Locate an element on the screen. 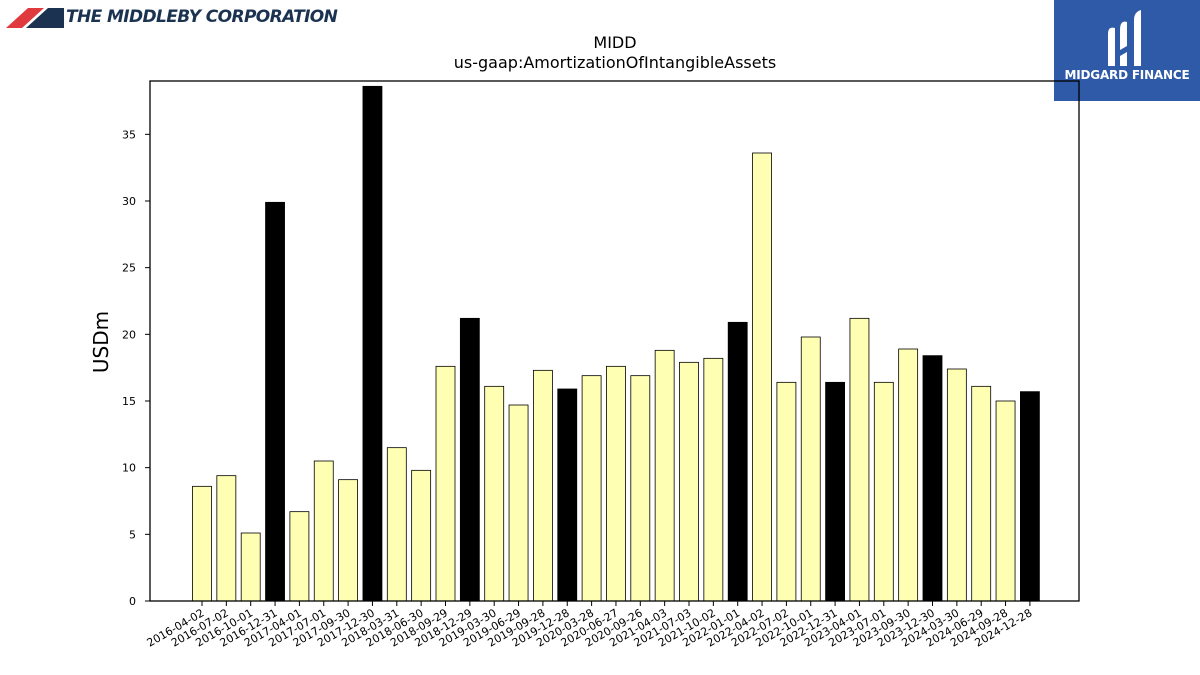 The image size is (1200, 675). y-tick-label: 25 is located at coordinates (129, 268).